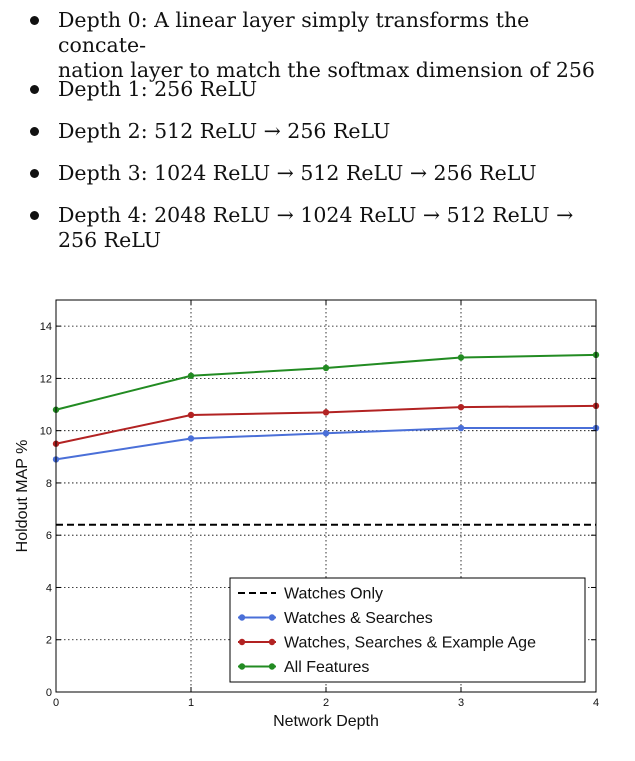 The image size is (635, 761). Describe the element at coordinates (333, 594) in the screenshot. I see `legend-label: Watches Only` at that location.